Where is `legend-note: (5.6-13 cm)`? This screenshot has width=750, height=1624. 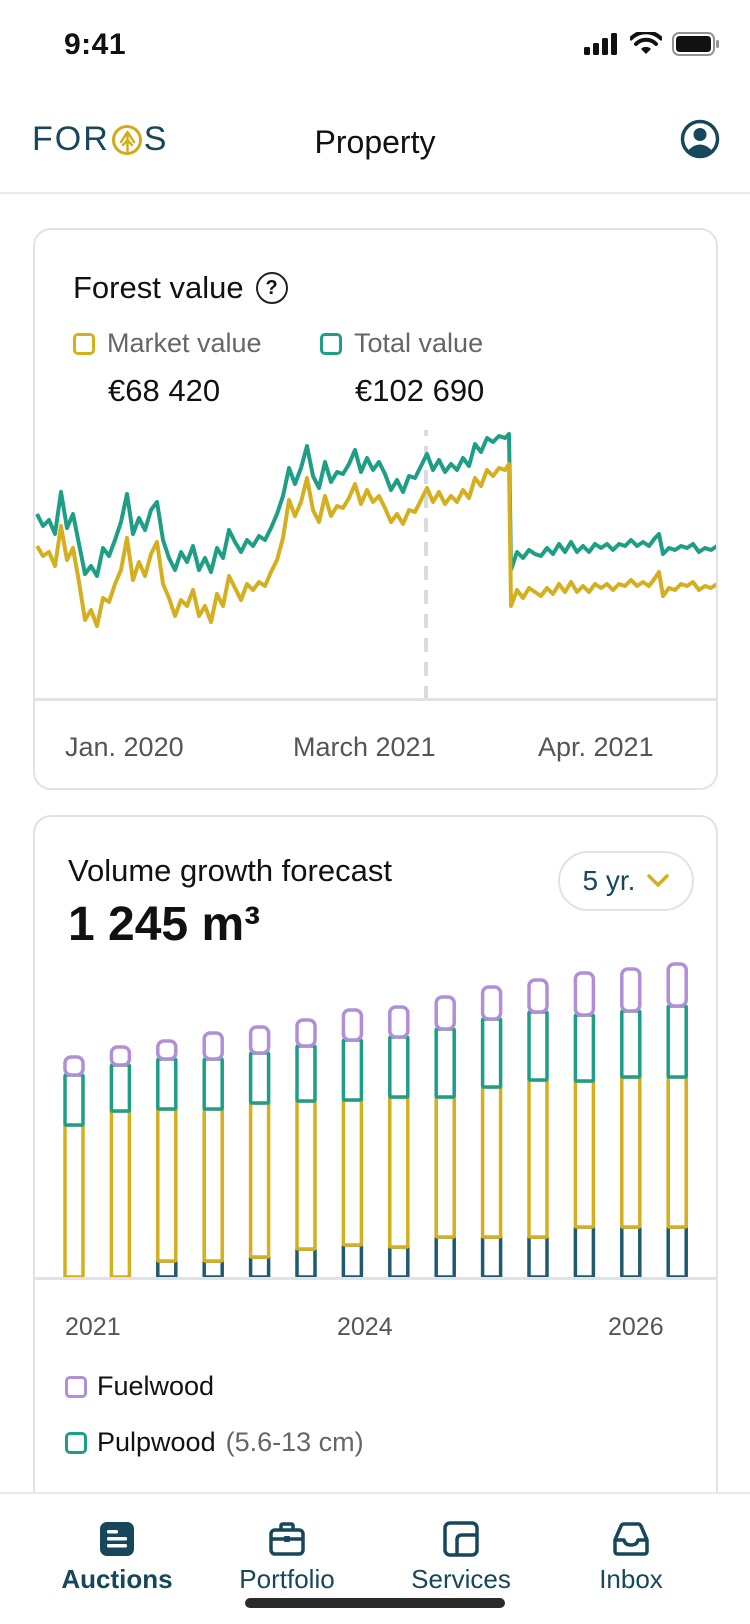 legend-note: (5.6-13 cm) is located at coordinates (294, 1442).